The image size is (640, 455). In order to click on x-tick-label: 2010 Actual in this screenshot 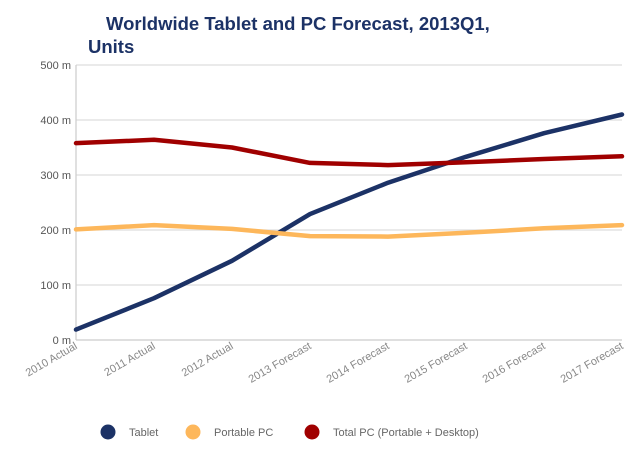, I will do `click(52, 359)`.